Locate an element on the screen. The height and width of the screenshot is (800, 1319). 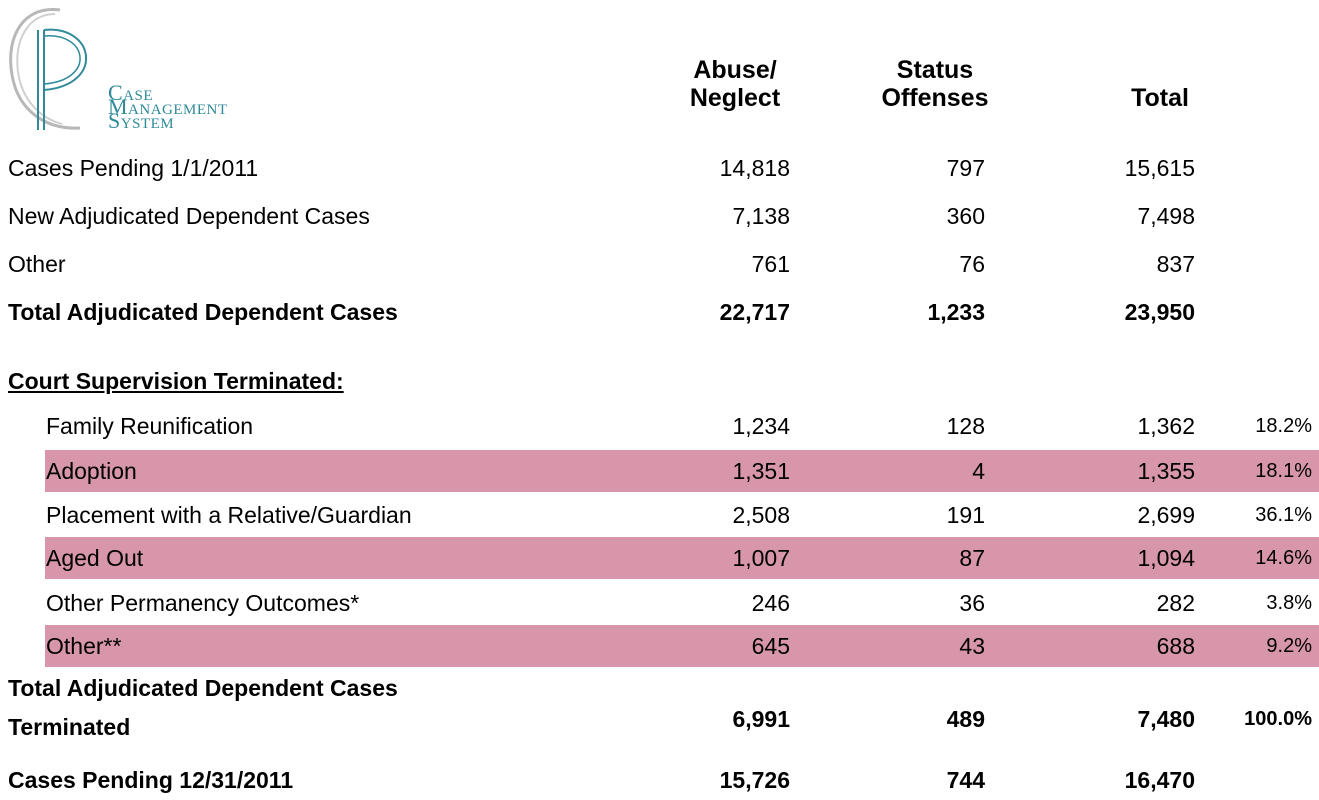
logo-mark is located at coordinates (48, 68).